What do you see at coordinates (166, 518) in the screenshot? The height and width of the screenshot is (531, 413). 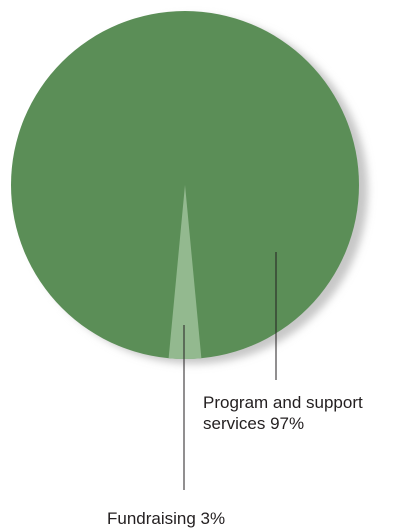 I see `label-fundraising: Fundraising 3%` at bounding box center [166, 518].